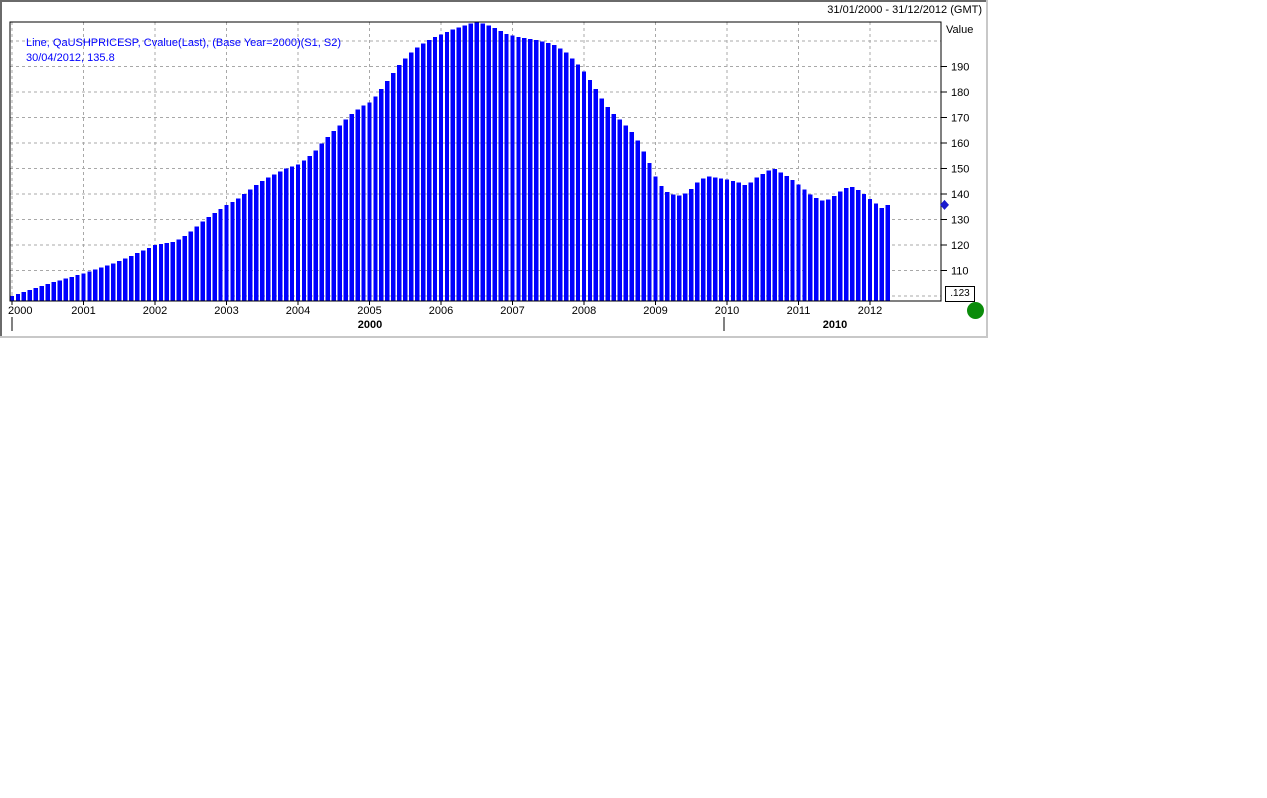 The image size is (1267, 798). Describe the element at coordinates (155, 311) in the screenshot. I see `x-tick-label: 2002` at that location.